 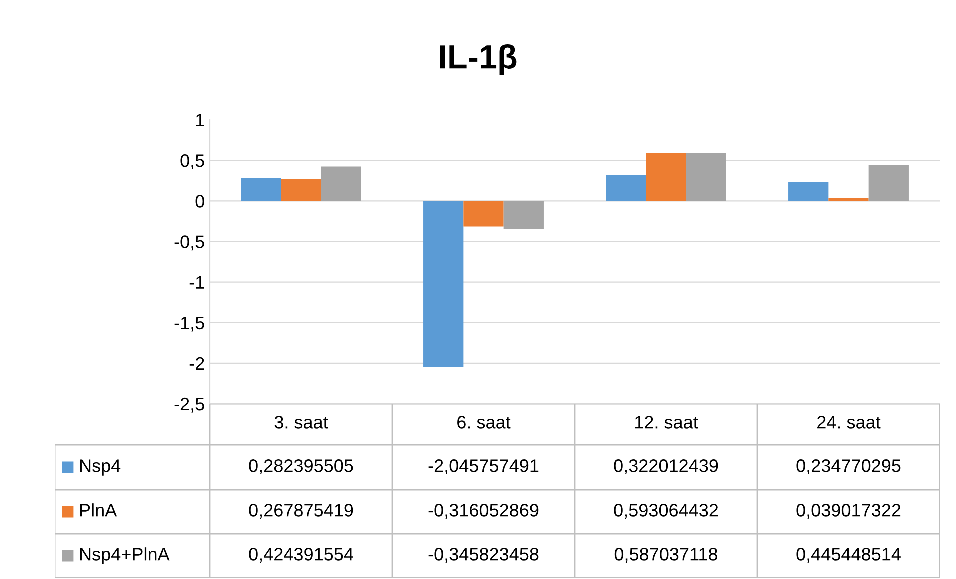 I want to click on data-label: -0,316052869, so click(x=483, y=511).